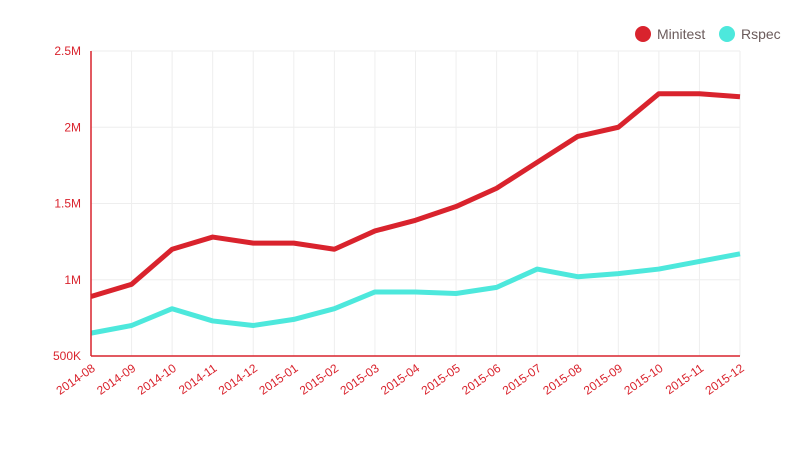 The height and width of the screenshot is (450, 800). What do you see at coordinates (681, 34) in the screenshot?
I see `legend-label: Minitest` at bounding box center [681, 34].